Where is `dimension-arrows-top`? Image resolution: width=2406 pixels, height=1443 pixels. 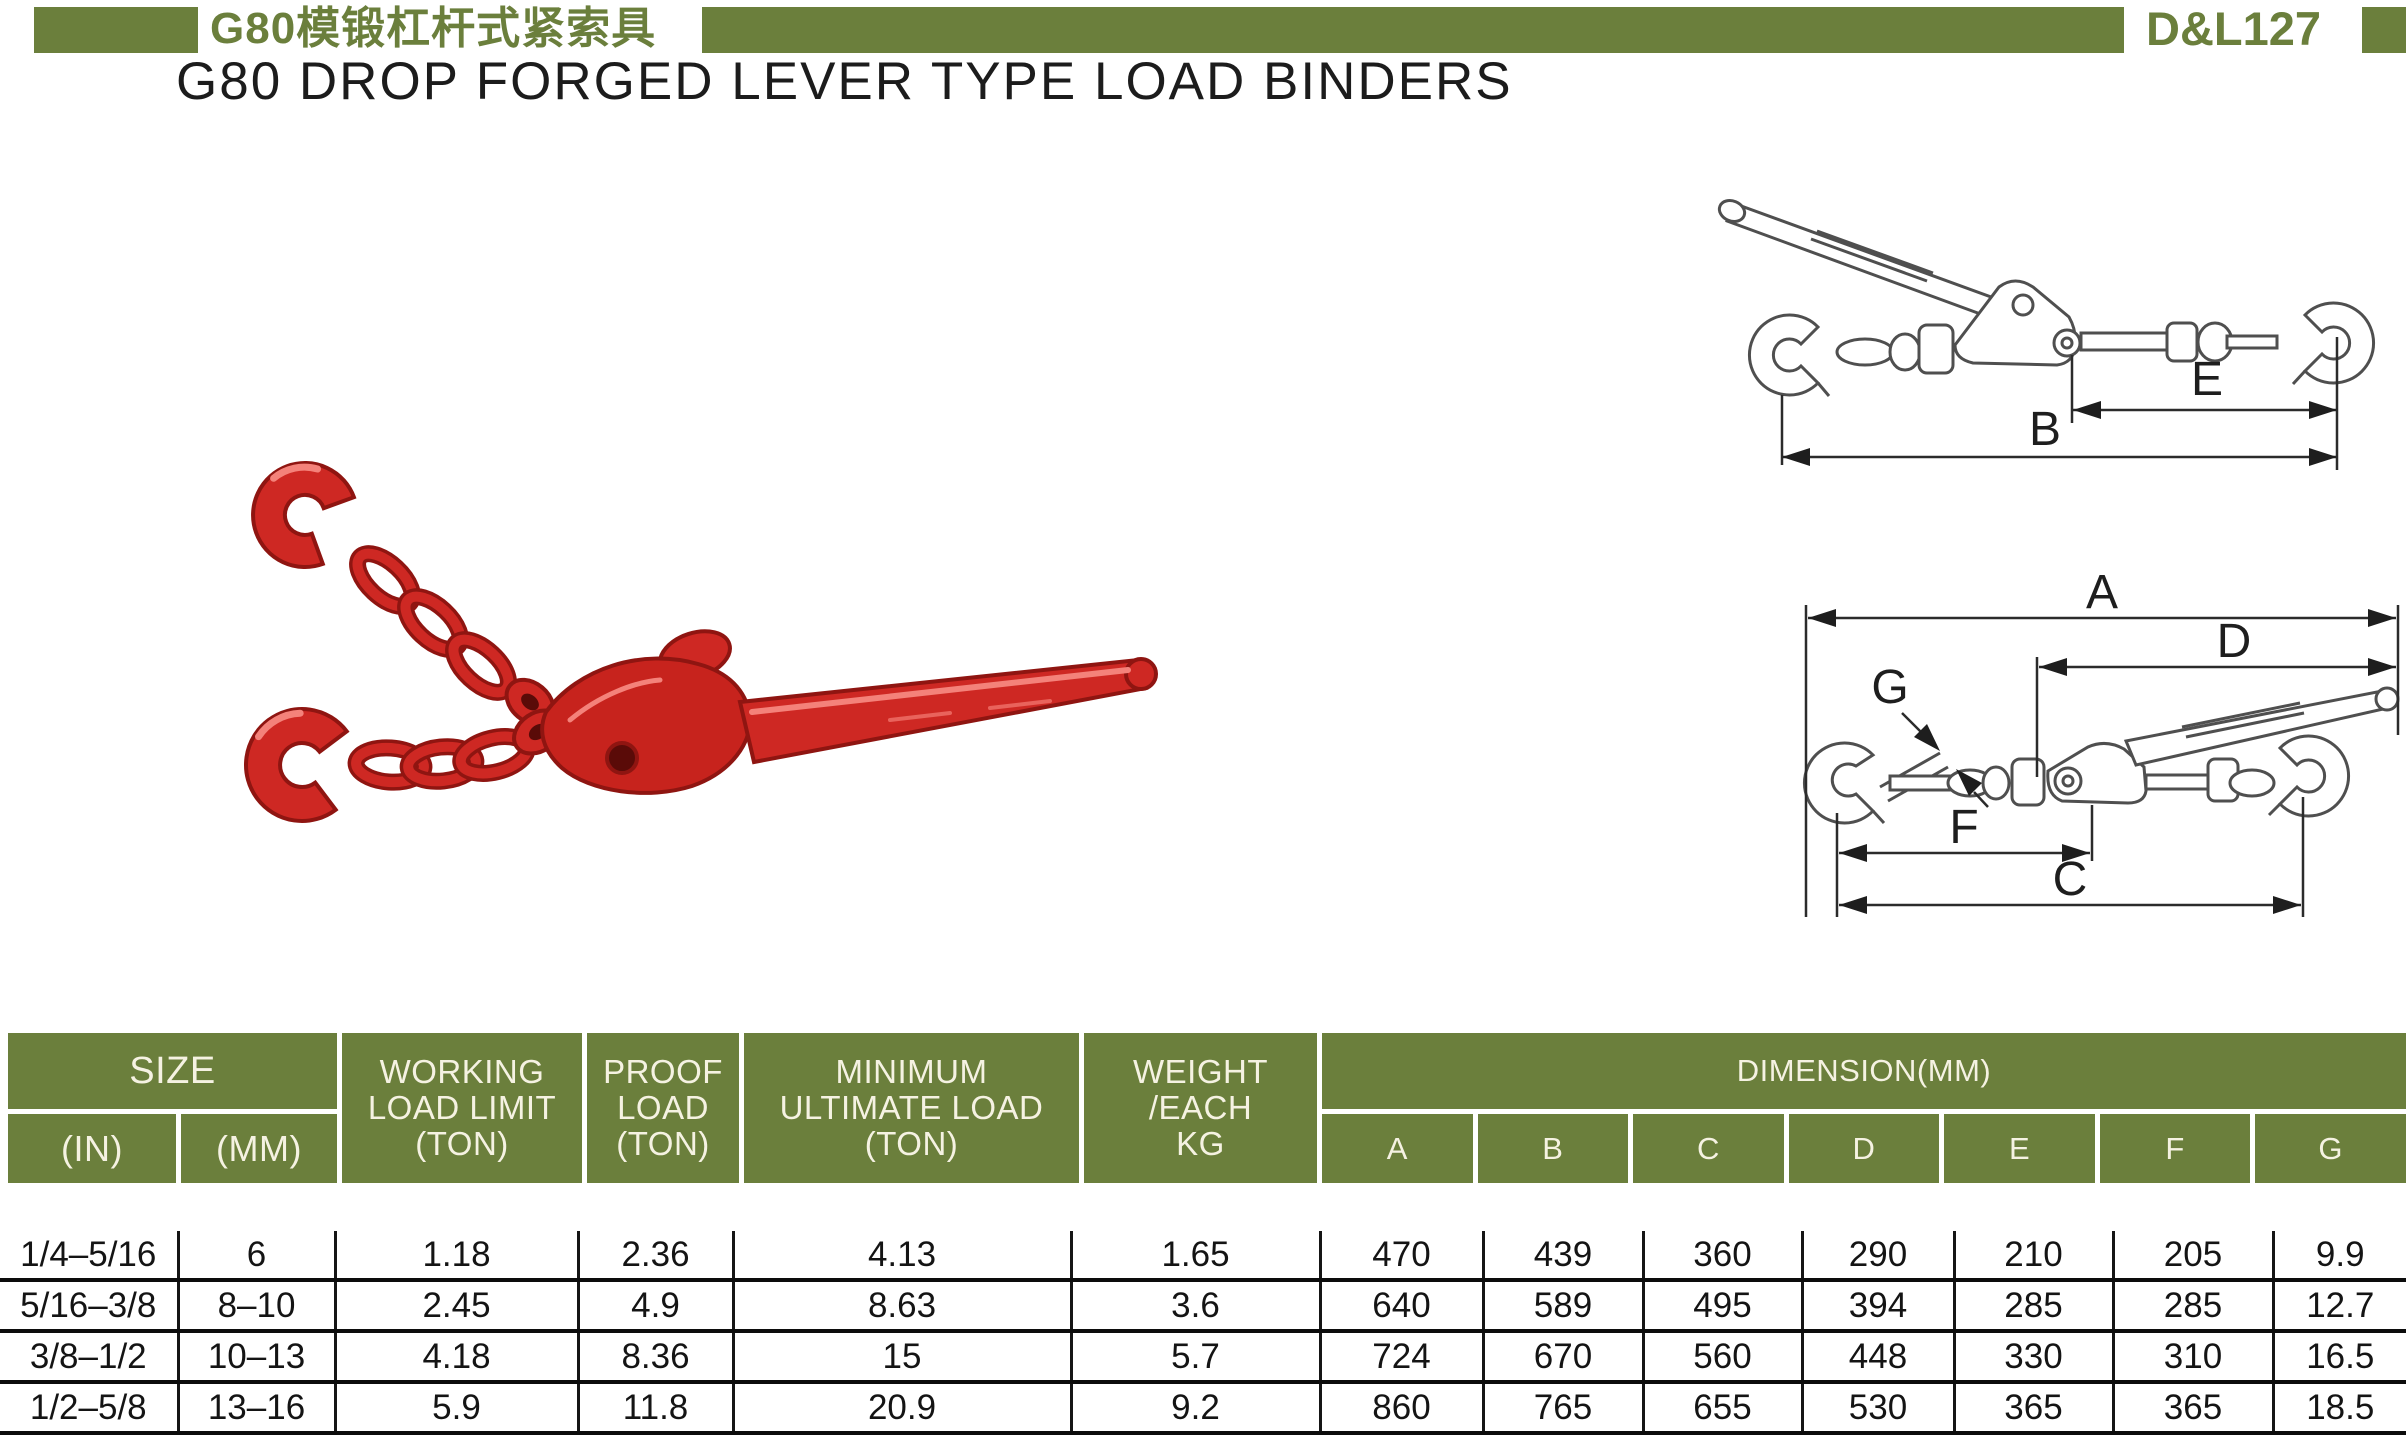
dimension-arrows-top is located at coordinates (2059, 433).